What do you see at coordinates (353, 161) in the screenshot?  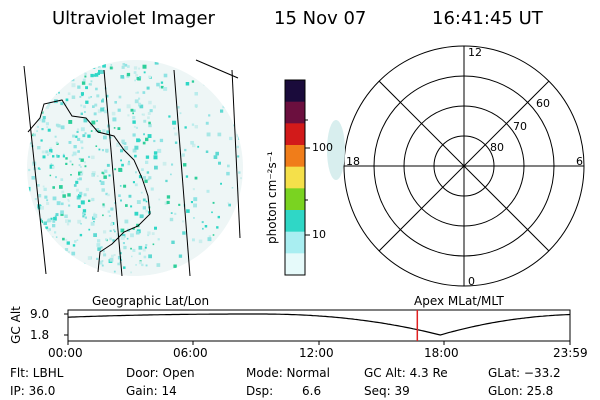 I see `mlt-label-18: 18` at bounding box center [353, 161].